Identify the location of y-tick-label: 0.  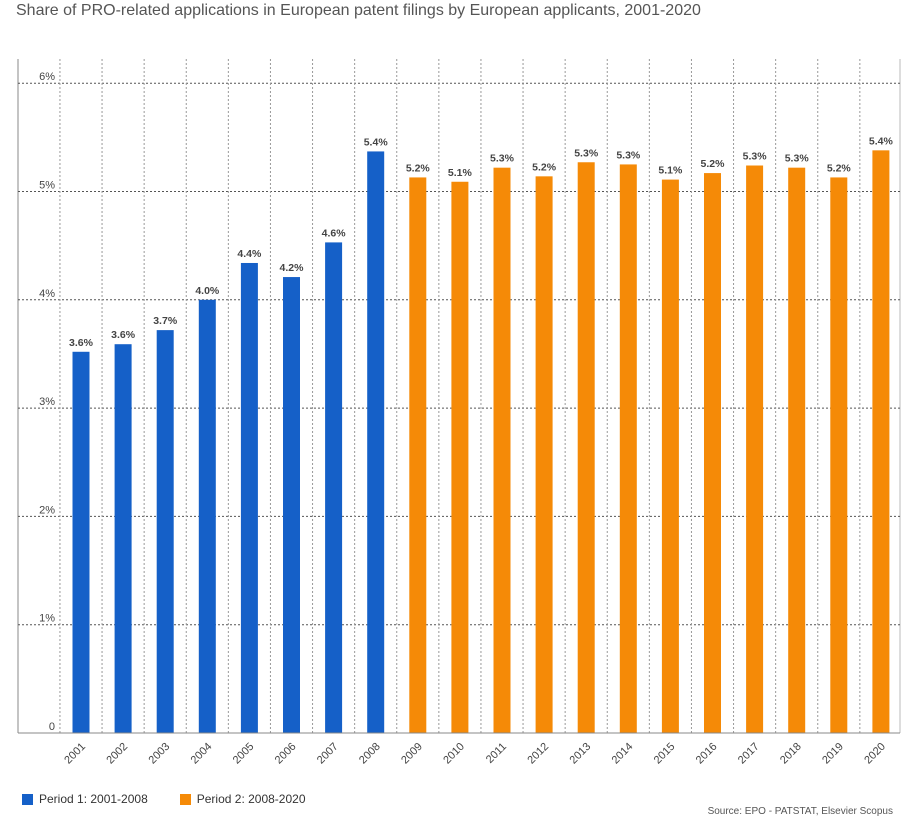
(52, 727).